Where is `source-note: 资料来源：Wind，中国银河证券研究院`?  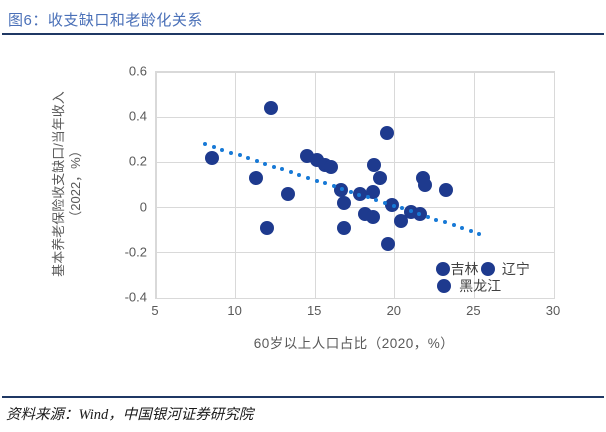
source-note: 资料来源：Wind，中国银河证券研究院 is located at coordinates (130, 415).